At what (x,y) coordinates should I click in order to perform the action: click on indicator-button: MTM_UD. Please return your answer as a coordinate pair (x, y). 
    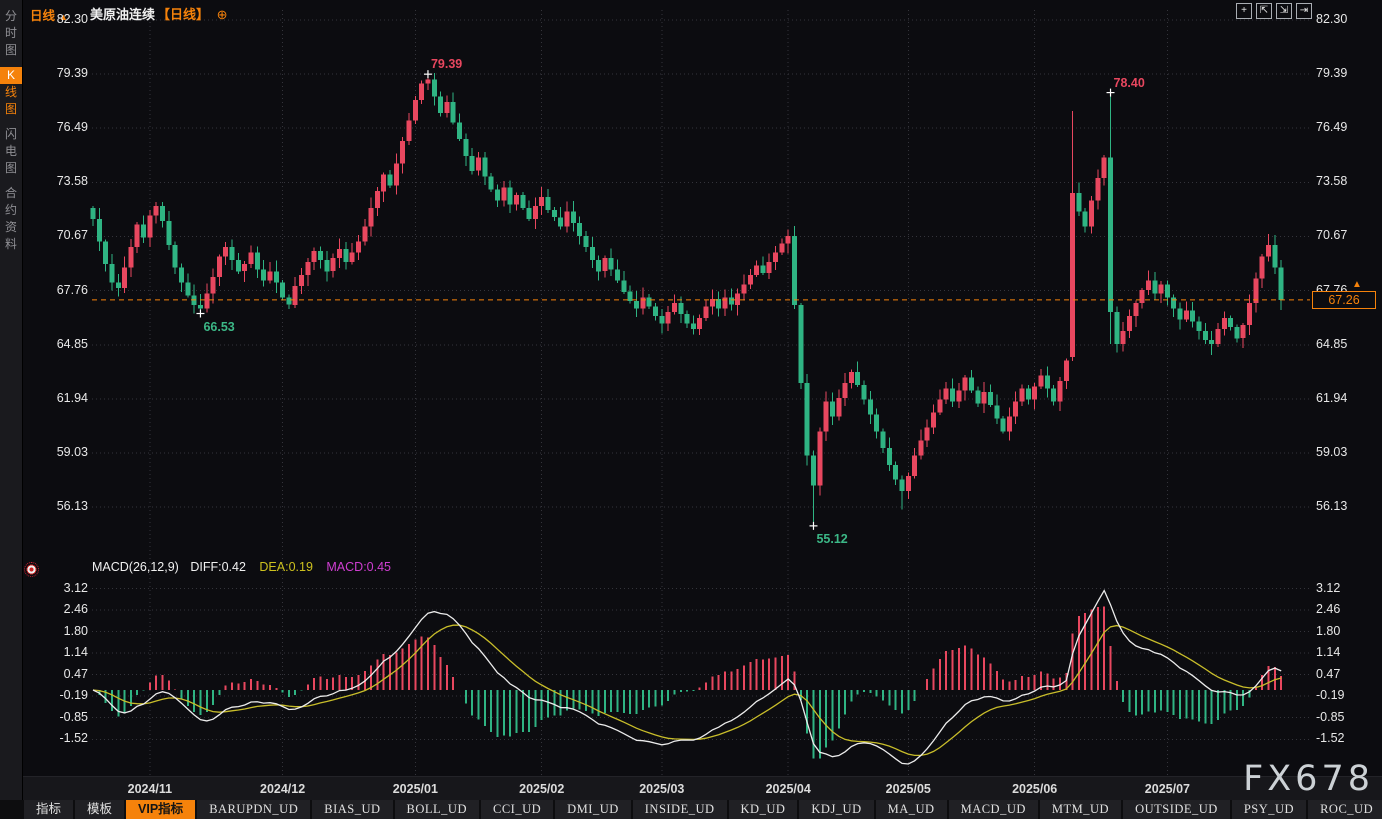
    Looking at the image, I should click on (1080, 809).